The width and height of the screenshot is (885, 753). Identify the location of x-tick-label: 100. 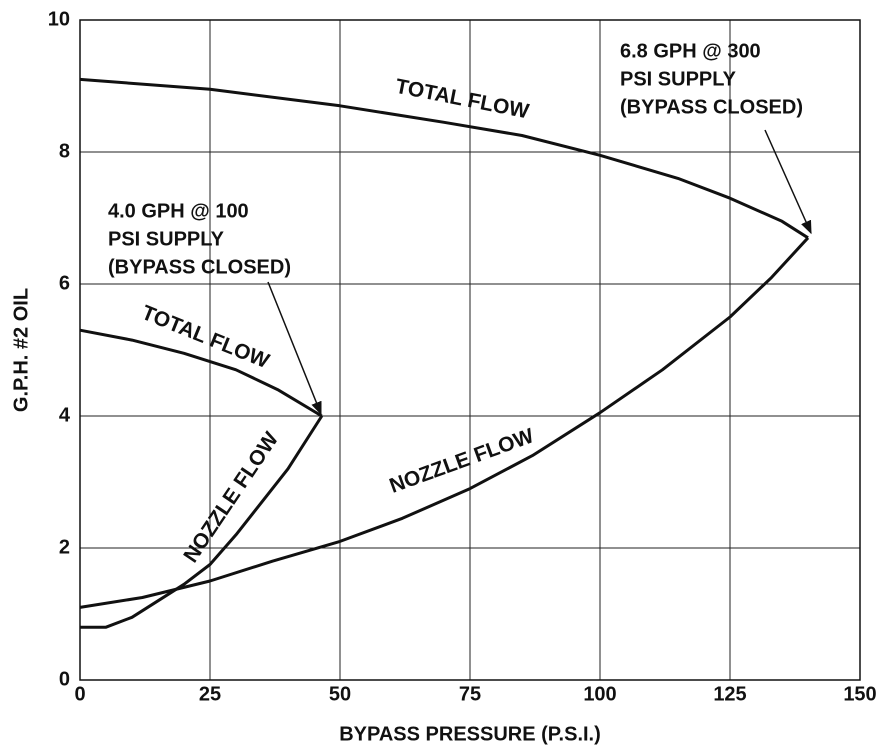
(599, 694).